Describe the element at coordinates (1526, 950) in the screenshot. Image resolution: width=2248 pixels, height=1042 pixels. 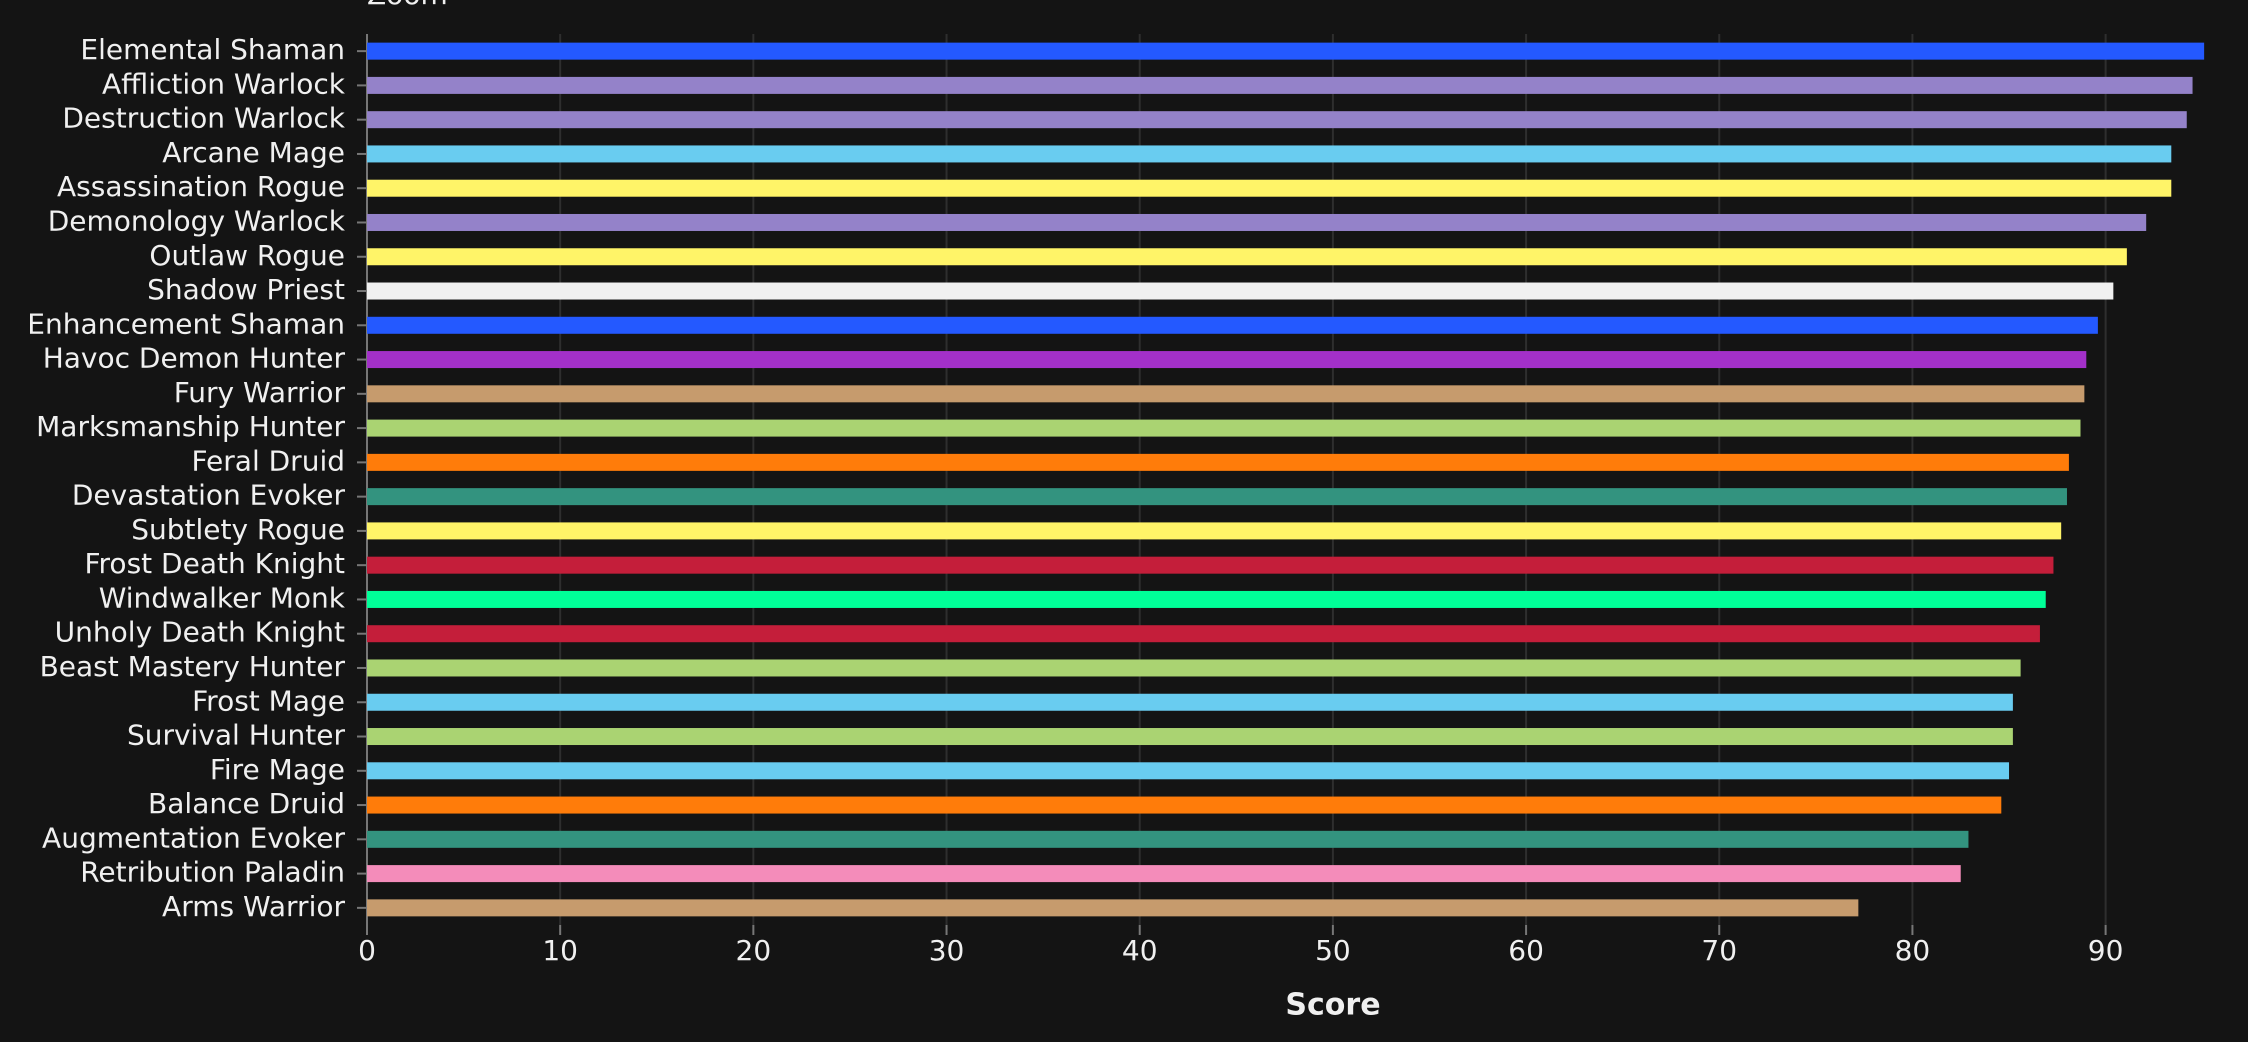
I see `x-tick-label: 60` at that location.